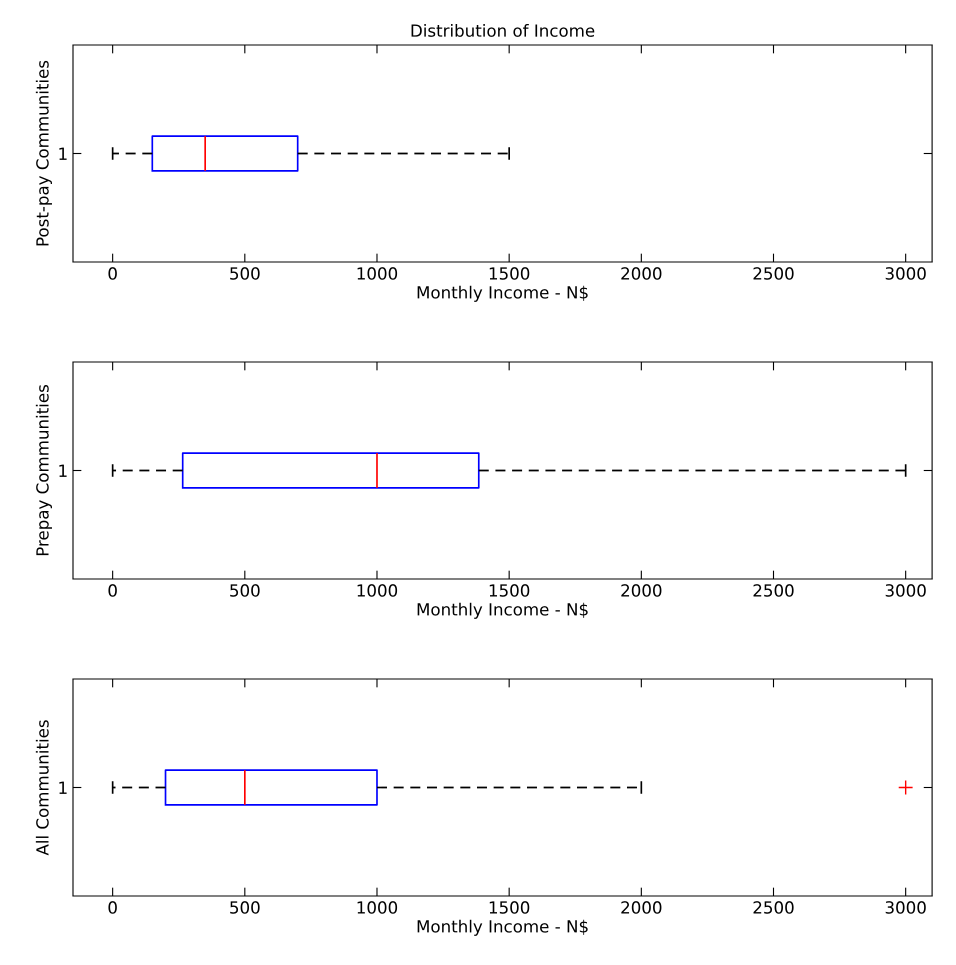 The width and height of the screenshot is (956, 965). Describe the element at coordinates (42, 788) in the screenshot. I see `y-axis-title: All Communities` at that location.